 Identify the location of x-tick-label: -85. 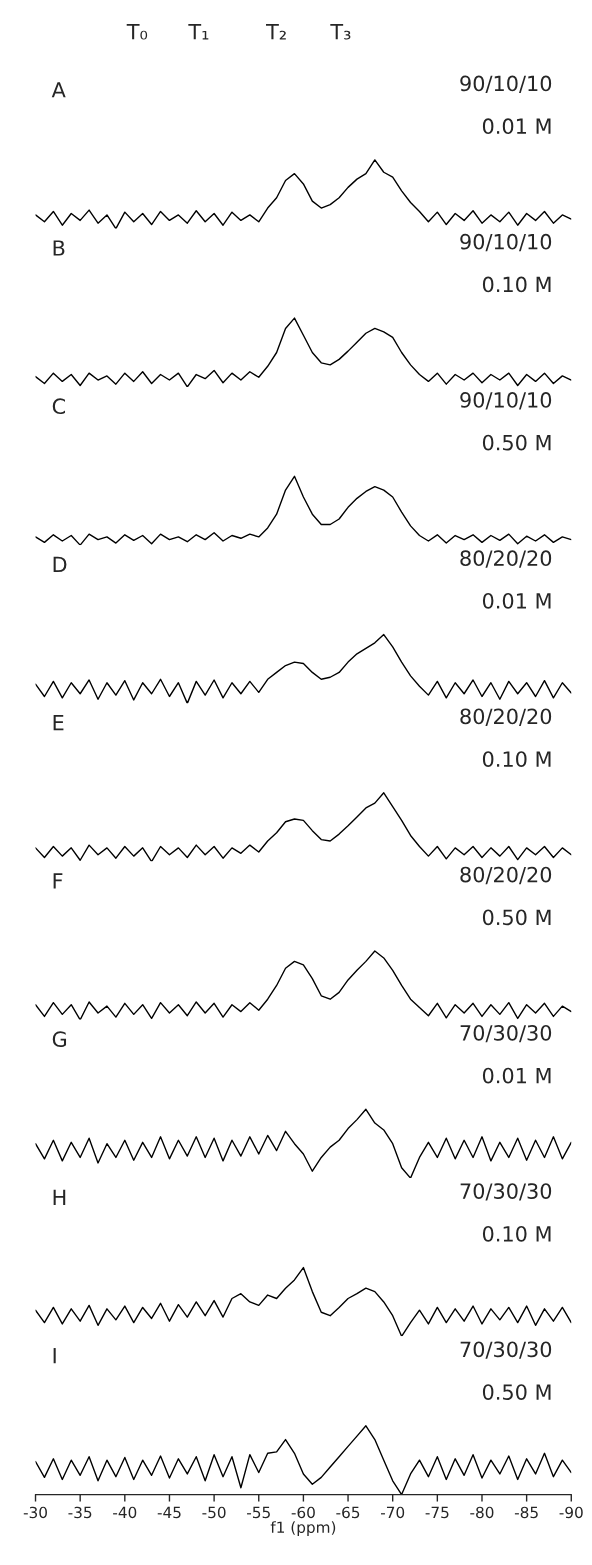
(526, 1512).